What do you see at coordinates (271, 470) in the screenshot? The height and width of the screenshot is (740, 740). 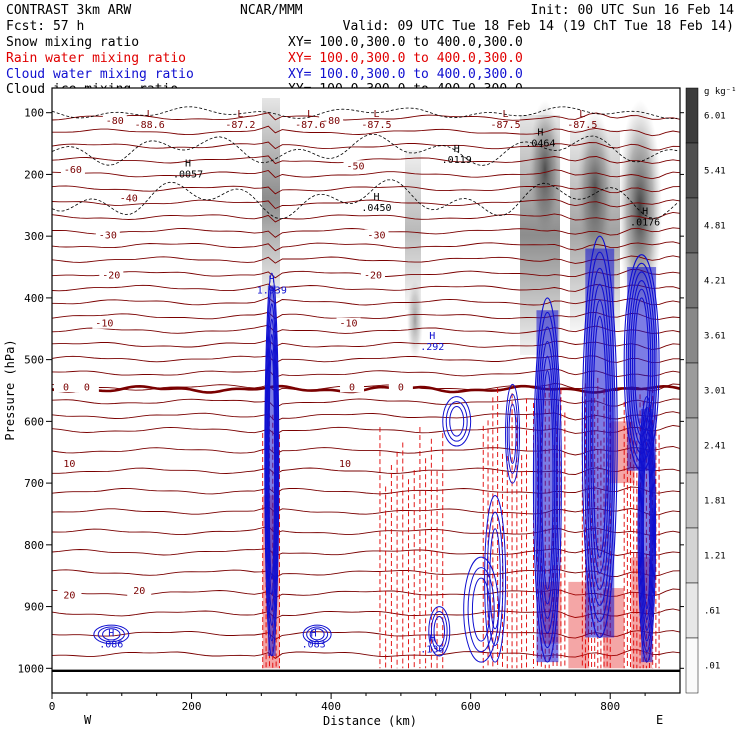 I see `cloud-water-core` at bounding box center [271, 470].